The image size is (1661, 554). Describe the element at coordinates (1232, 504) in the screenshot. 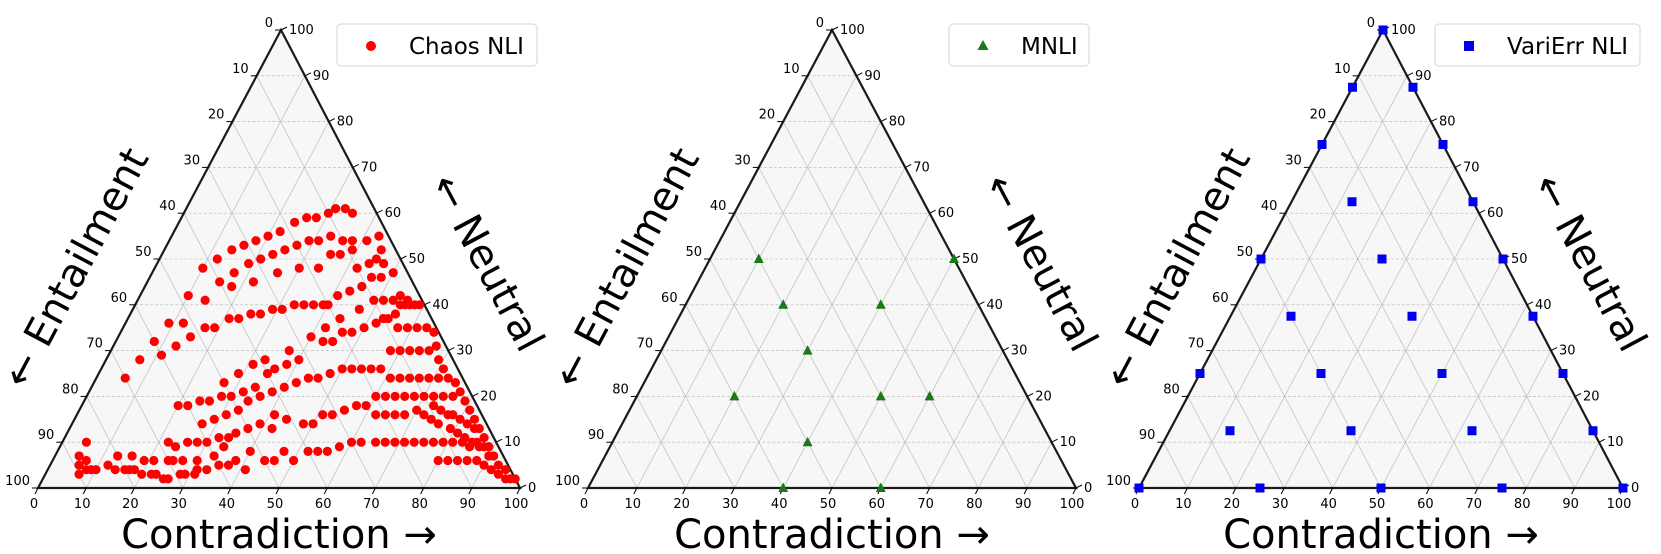

I see `tick-label-contradiction: 20` at that location.